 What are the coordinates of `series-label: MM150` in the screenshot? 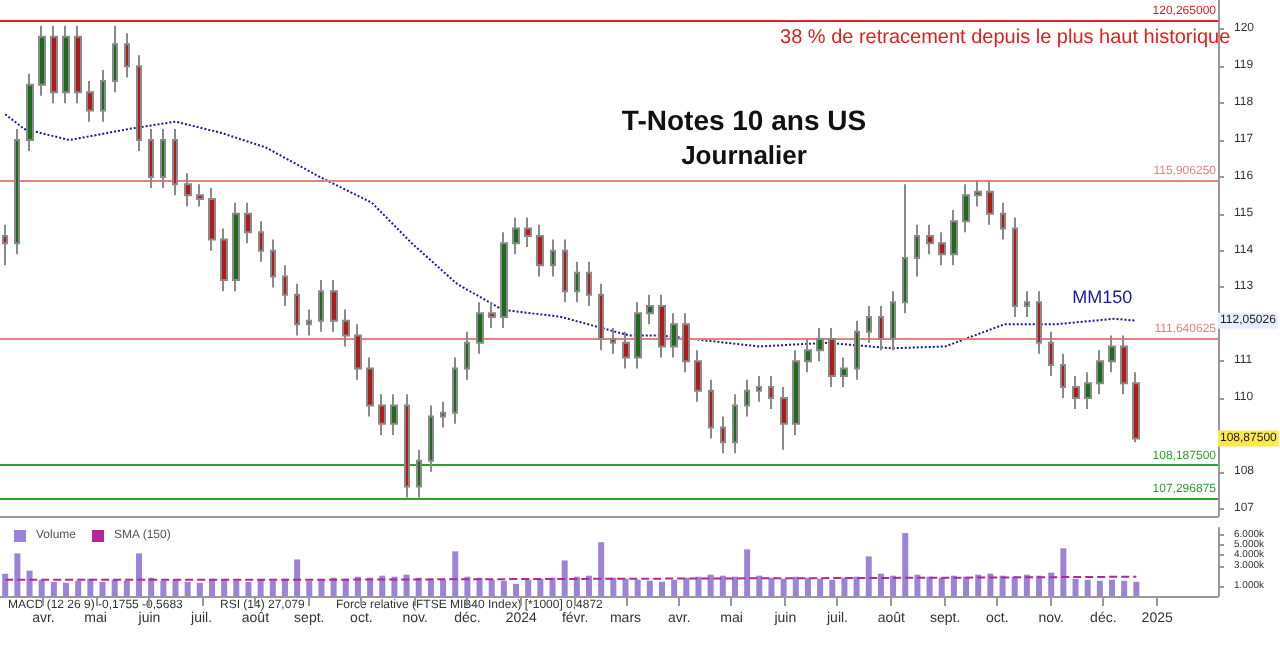 It's located at (1102, 296).